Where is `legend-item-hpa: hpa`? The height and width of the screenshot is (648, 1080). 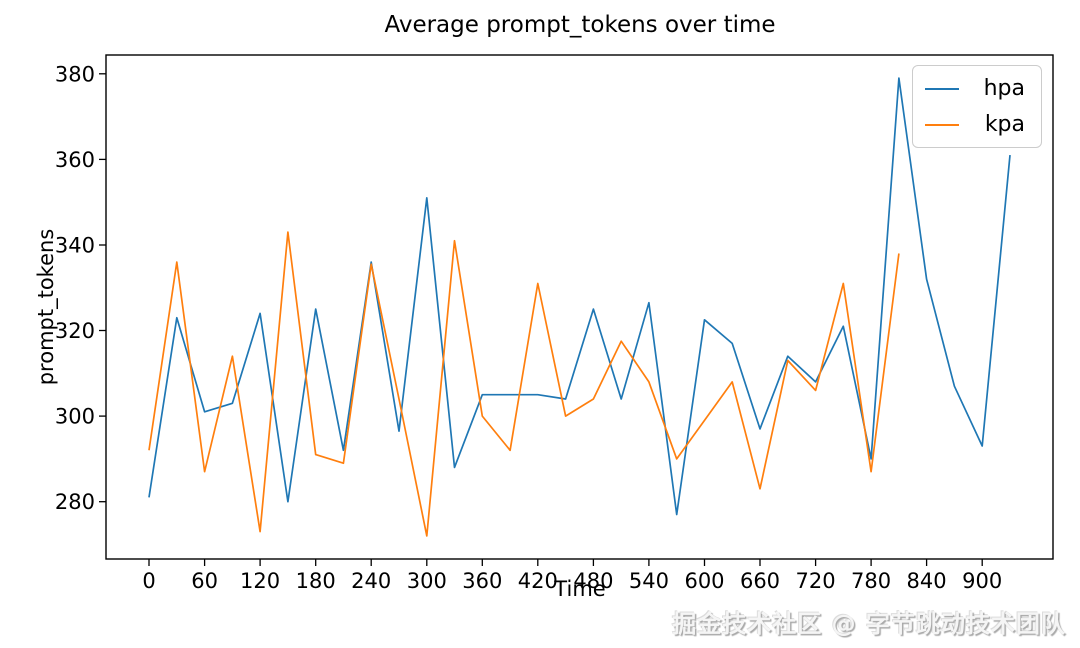
legend-item-hpa: hpa is located at coordinates (976, 88).